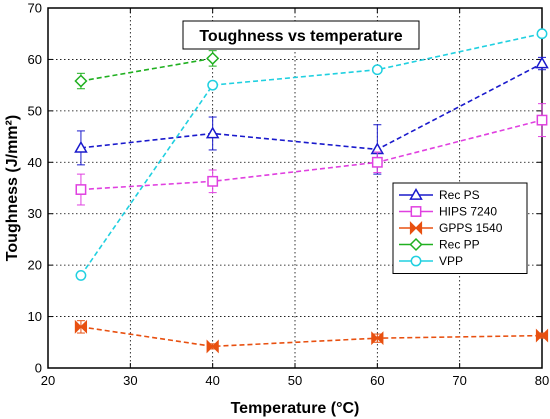 Image resolution: width=550 pixels, height=419 pixels. I want to click on x-tick-label: 30, so click(130, 380).